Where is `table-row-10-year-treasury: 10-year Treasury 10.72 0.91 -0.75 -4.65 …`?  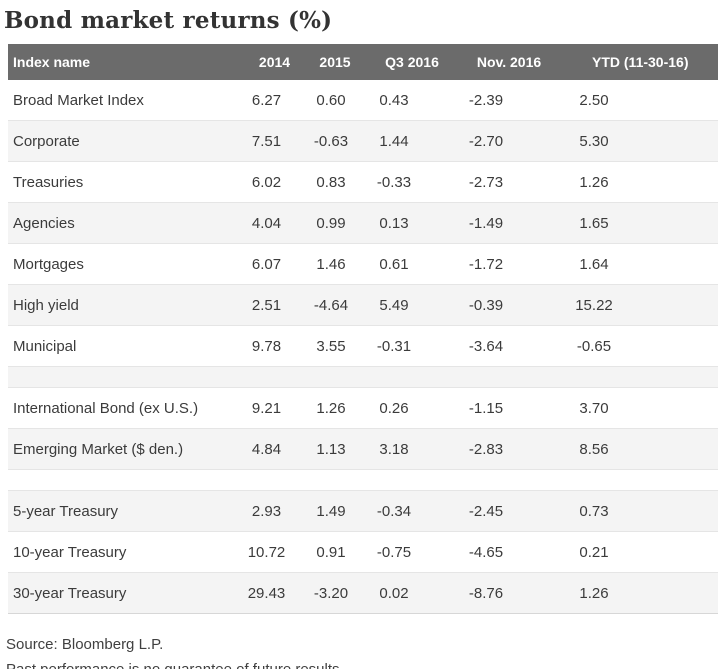 table-row-10-year-treasury: 10-year Treasury 10.72 0.91 -0.75 -4.65 … is located at coordinates (363, 552).